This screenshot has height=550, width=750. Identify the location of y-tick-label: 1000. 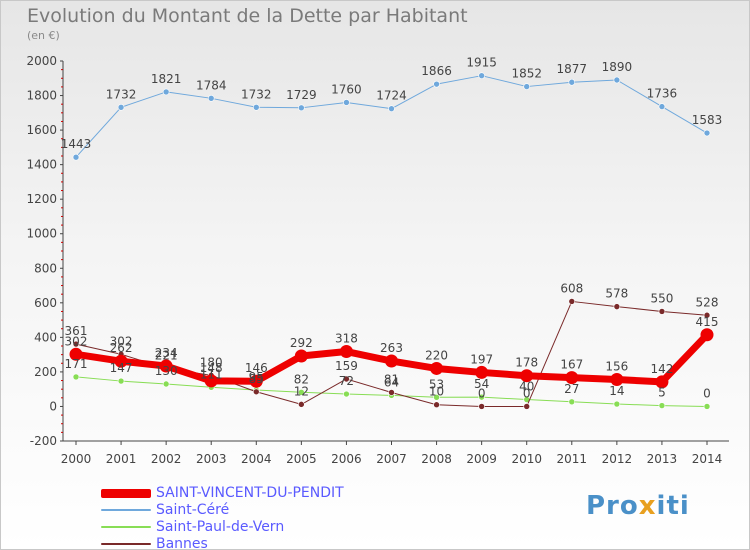
(41, 234).